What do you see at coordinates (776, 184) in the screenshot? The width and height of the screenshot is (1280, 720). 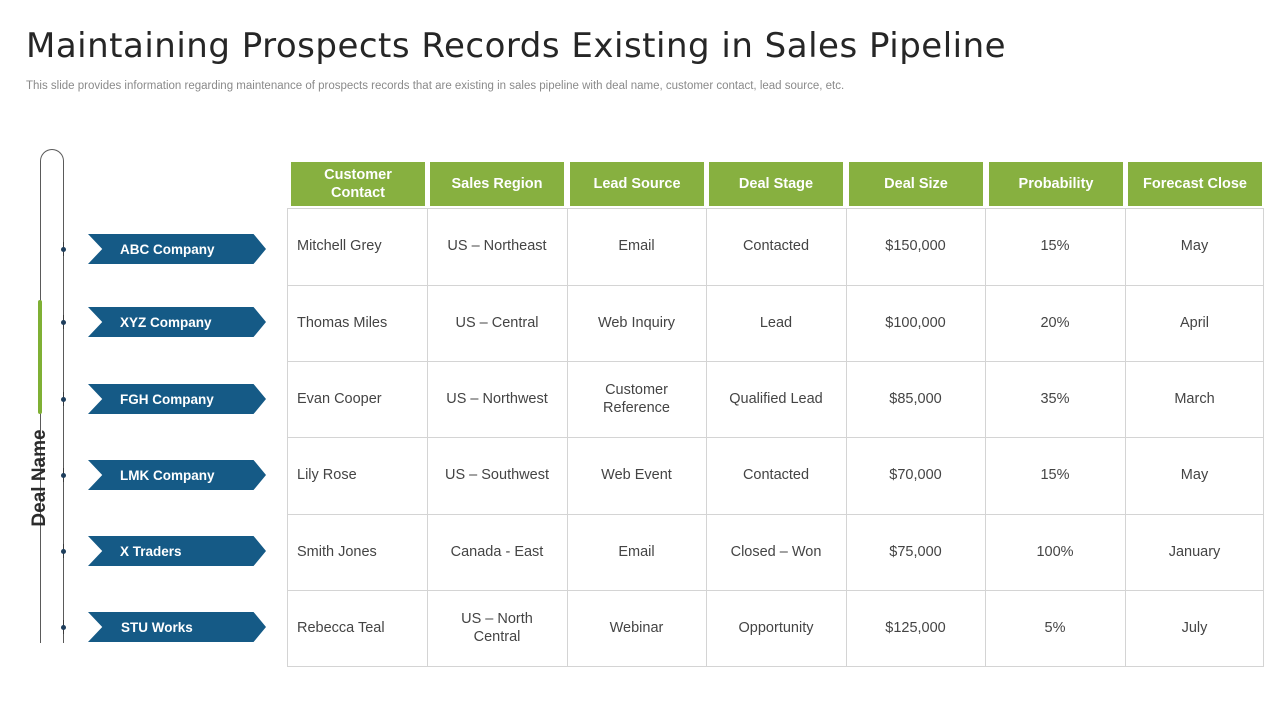 I see `column-header: Deal Stage` at bounding box center [776, 184].